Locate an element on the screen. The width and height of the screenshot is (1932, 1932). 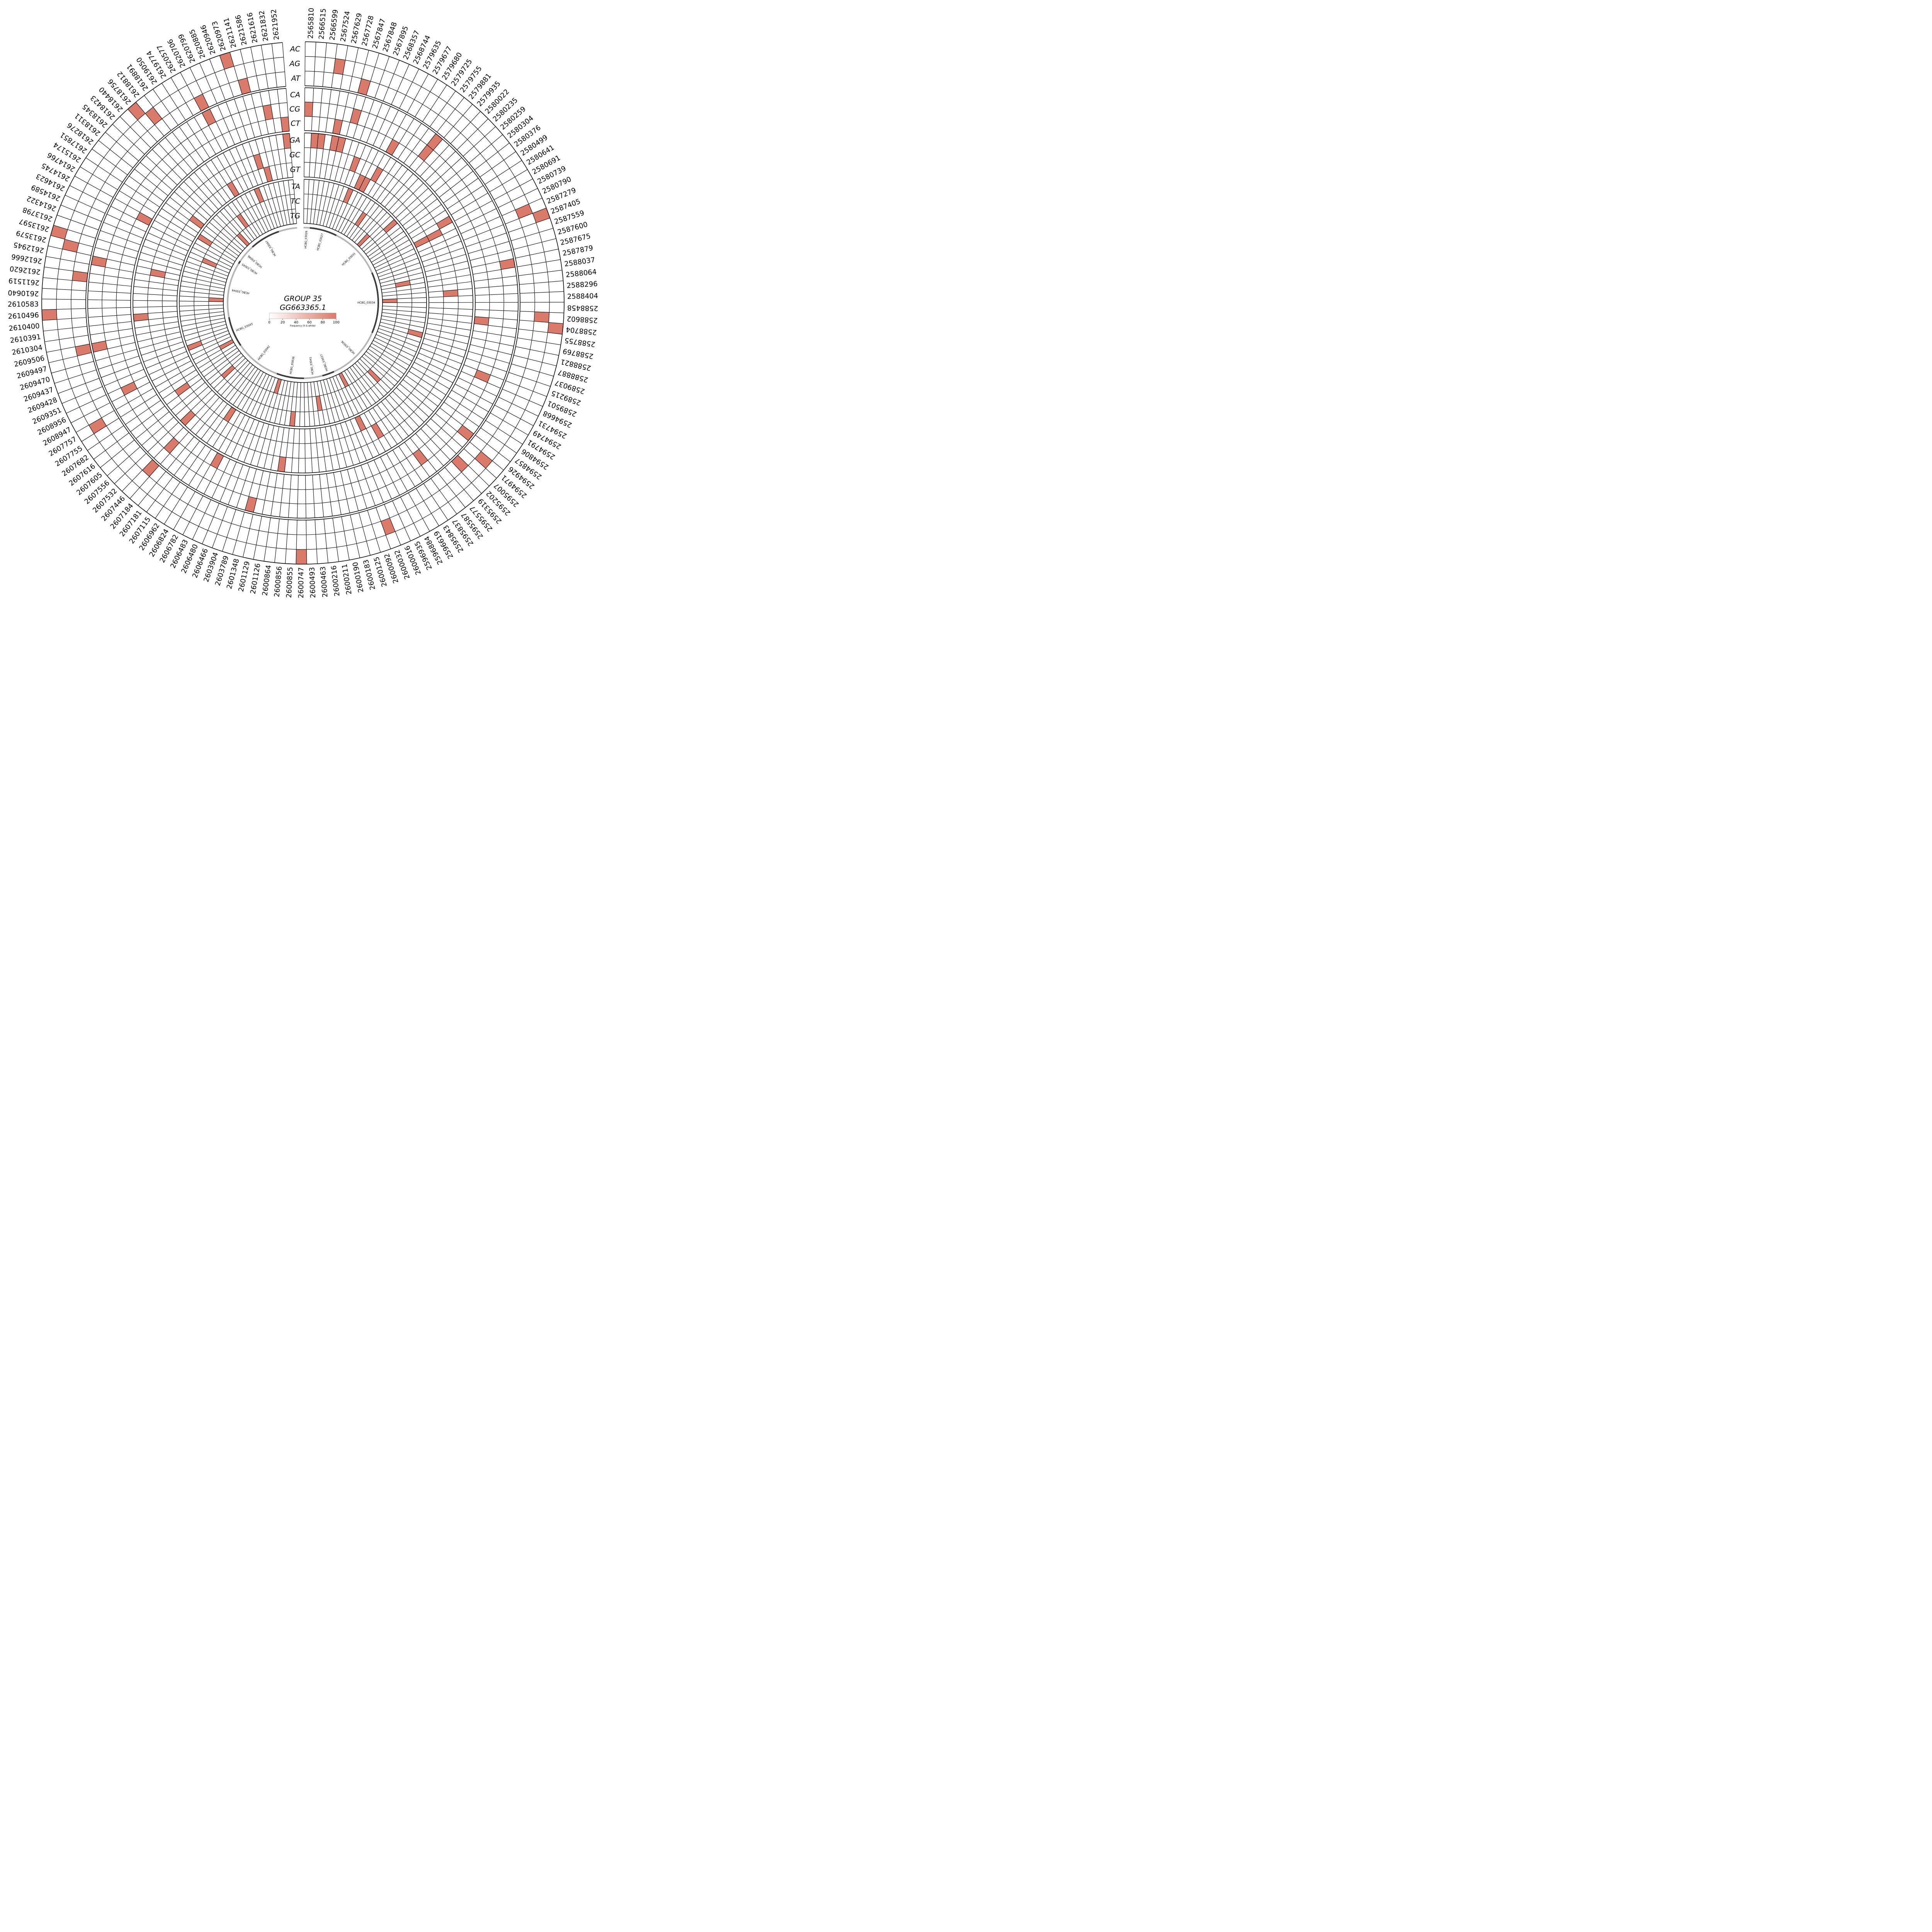
position-label: 2600493 is located at coordinates (312, 582).